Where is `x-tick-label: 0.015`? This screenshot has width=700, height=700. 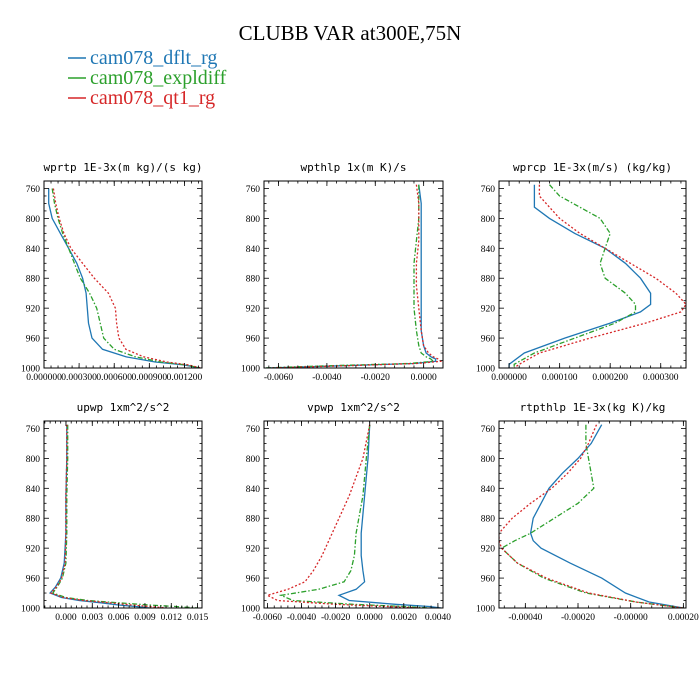 x-tick-label: 0.015 is located at coordinates (198, 618).